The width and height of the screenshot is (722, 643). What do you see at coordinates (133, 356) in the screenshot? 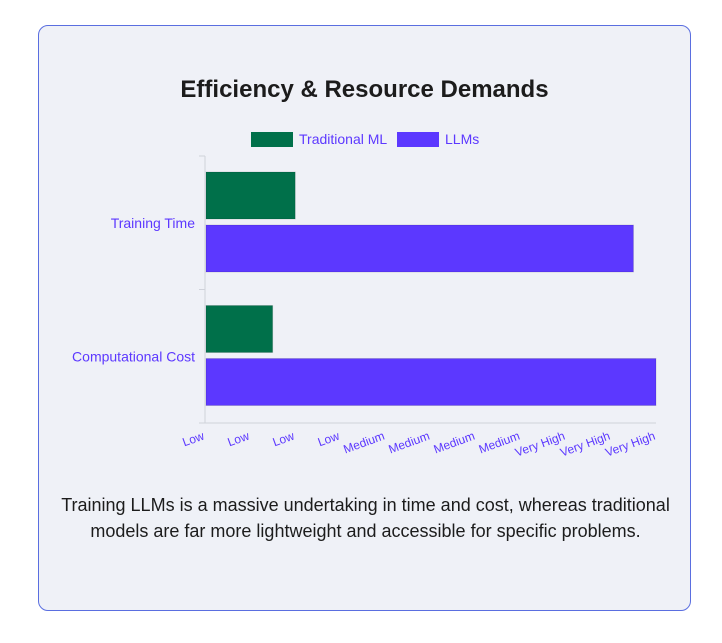
I see `y-category-label: Computational Cost` at bounding box center [133, 356].